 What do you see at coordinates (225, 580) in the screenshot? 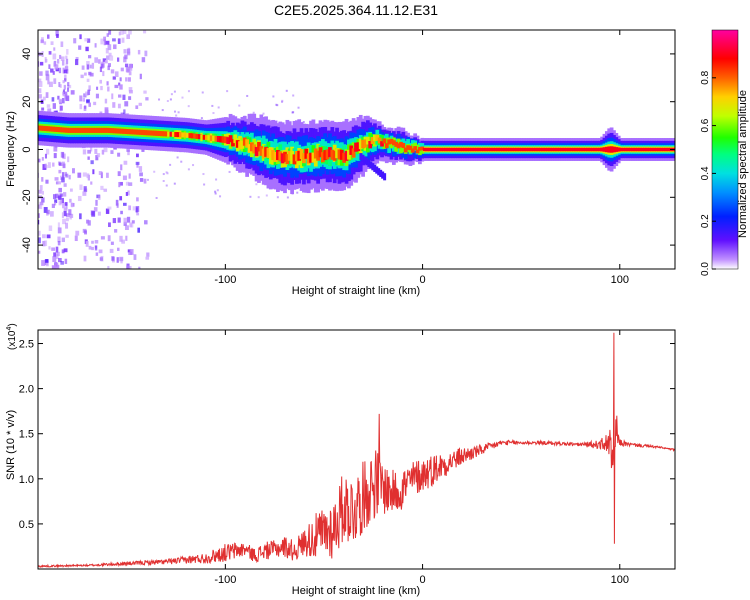
I see `snr-xtick-label: -100` at bounding box center [225, 580].